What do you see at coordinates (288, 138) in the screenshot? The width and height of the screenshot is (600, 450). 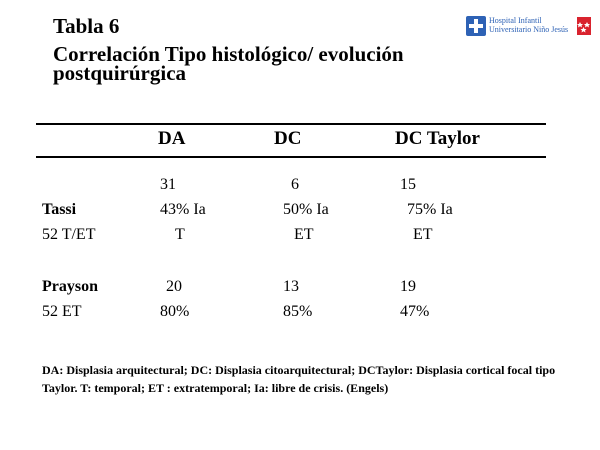 I see `column-header-dc: DC` at bounding box center [288, 138].